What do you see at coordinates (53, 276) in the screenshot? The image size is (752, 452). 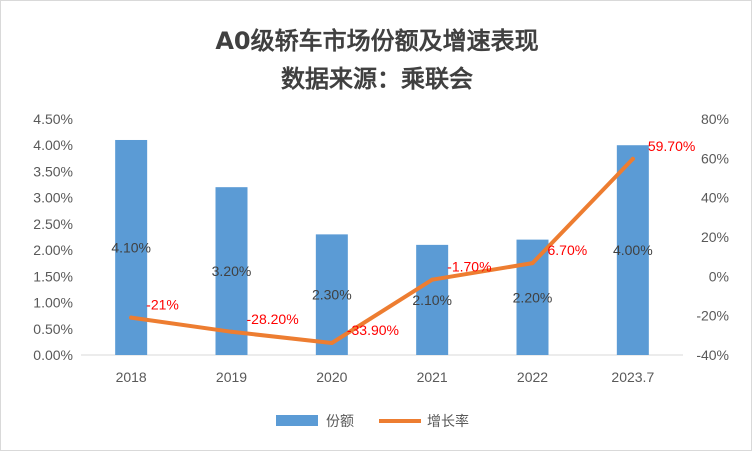 I see `y-left-tick-label: 1.50%` at bounding box center [53, 276].